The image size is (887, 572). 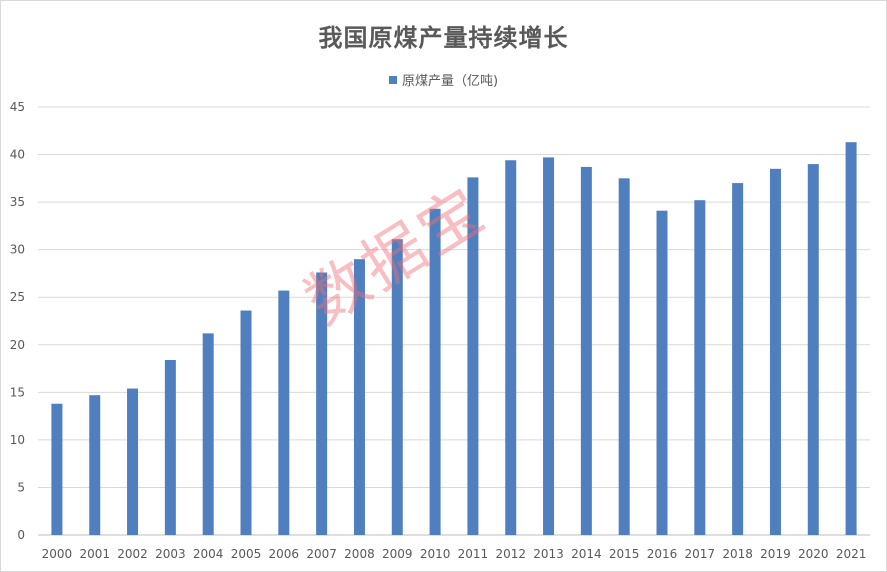 I want to click on x-tick-label: 2009, so click(x=397, y=554).